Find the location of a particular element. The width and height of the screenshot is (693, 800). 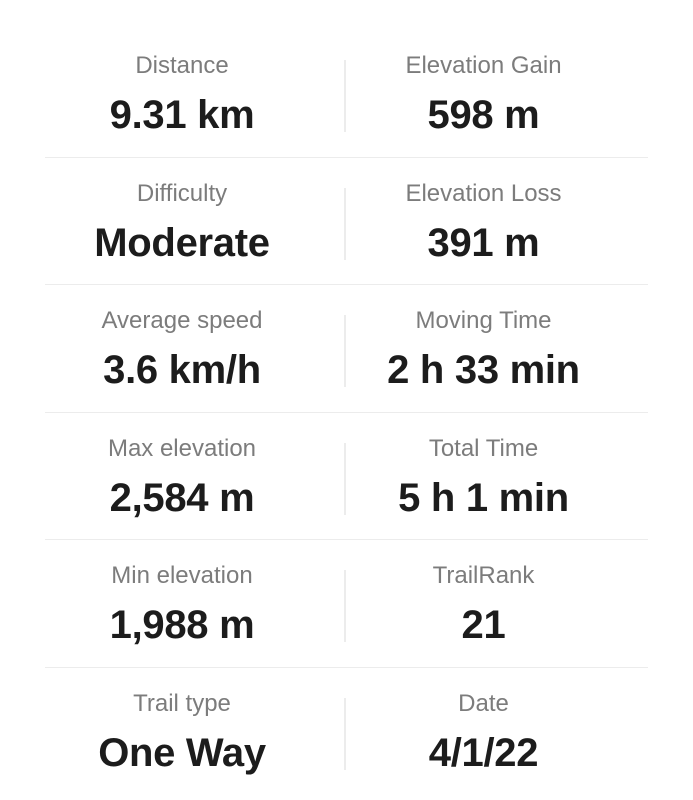

stat-total-time: Total Time 5 h 1 min is located at coordinates (483, 476).